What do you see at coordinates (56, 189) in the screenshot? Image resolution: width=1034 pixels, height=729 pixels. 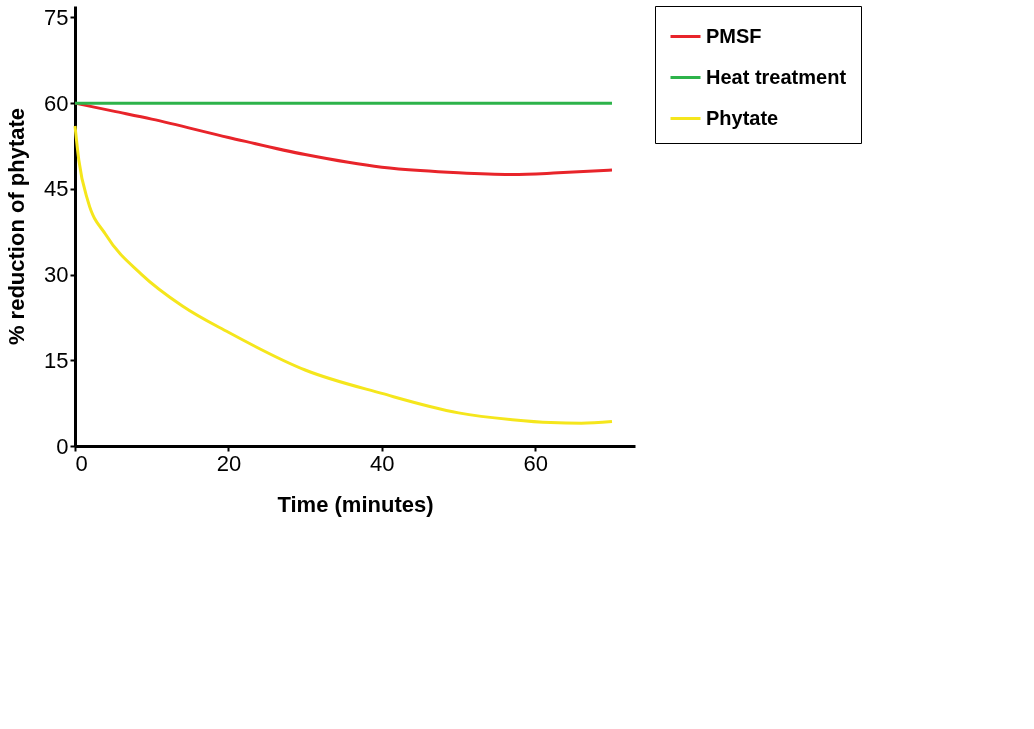 I see `y-tick-label: 45` at bounding box center [56, 189].